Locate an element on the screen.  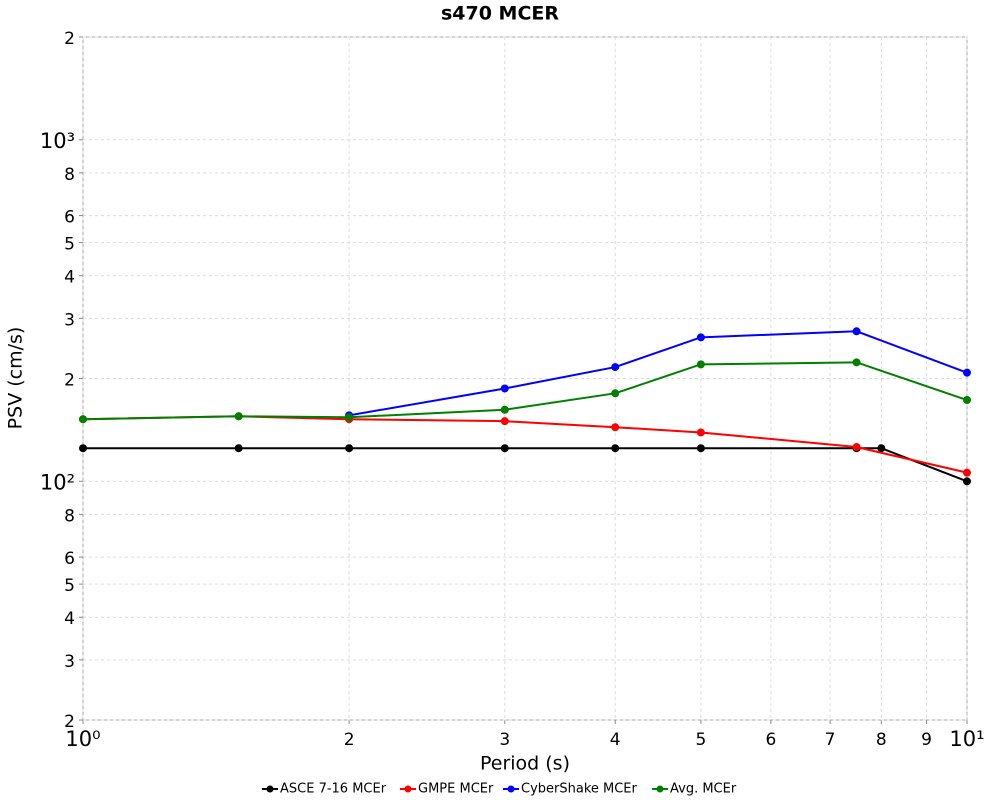
legend-label: Avg. MCEr is located at coordinates (703, 789).